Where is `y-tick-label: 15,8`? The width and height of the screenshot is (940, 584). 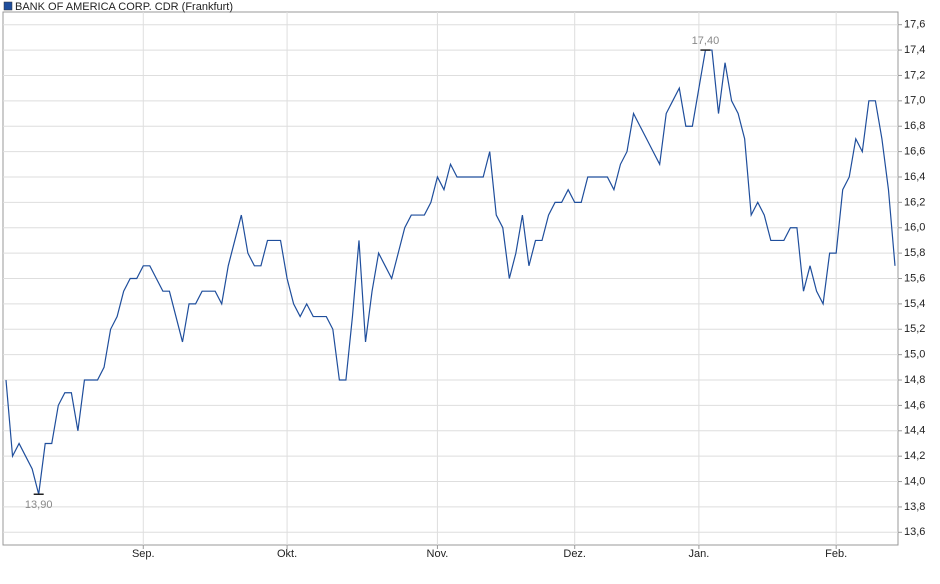 y-tick-label: 15,8 is located at coordinates (914, 253).